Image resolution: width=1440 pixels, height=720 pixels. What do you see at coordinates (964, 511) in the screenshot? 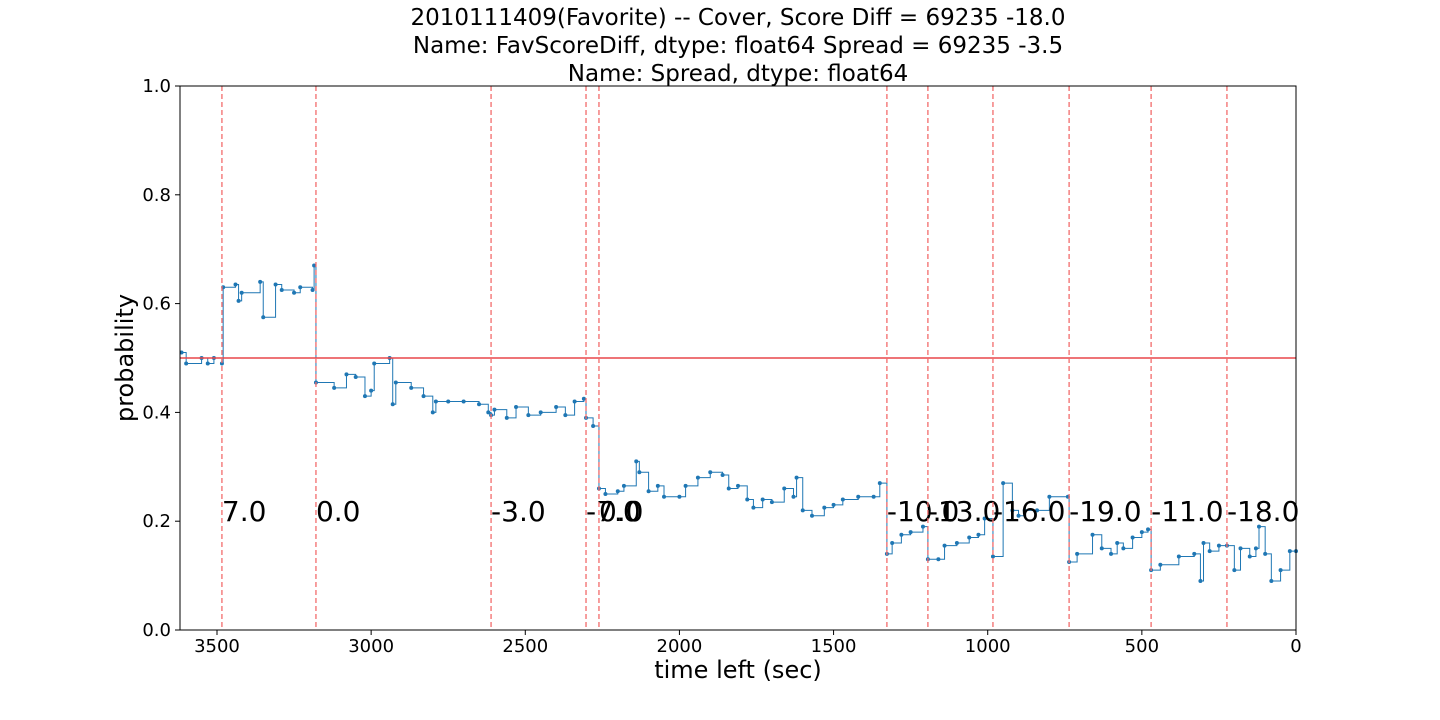
I see `event-label: -13.0` at bounding box center [964, 511].